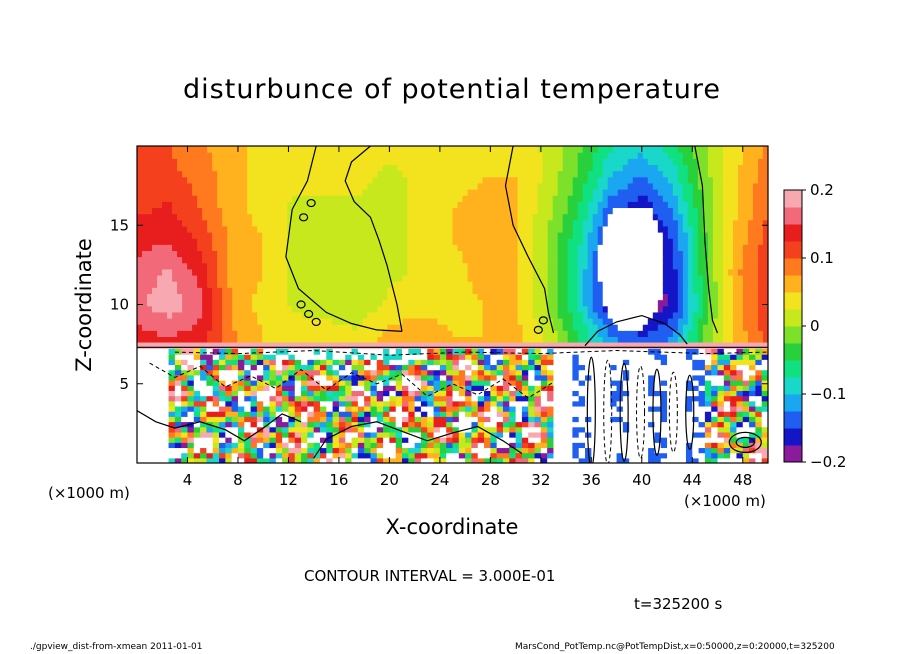 The width and height of the screenshot is (904, 654). Describe the element at coordinates (119, 305) in the screenshot. I see `y-tick-label: 10` at that location.